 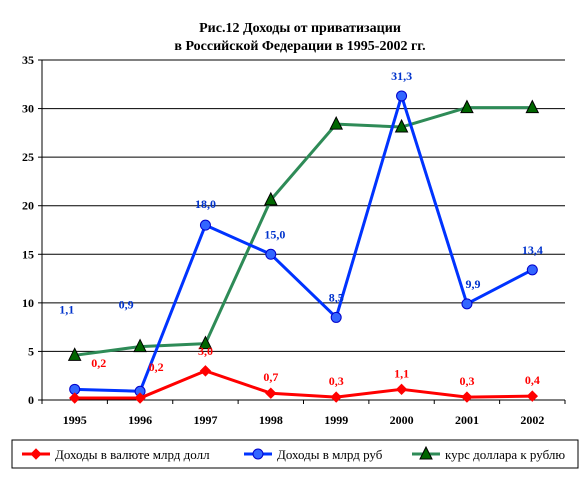 What do you see at coordinates (336, 381) in the screenshot?
I see `data-label-red-1999: 0,3` at bounding box center [336, 381].